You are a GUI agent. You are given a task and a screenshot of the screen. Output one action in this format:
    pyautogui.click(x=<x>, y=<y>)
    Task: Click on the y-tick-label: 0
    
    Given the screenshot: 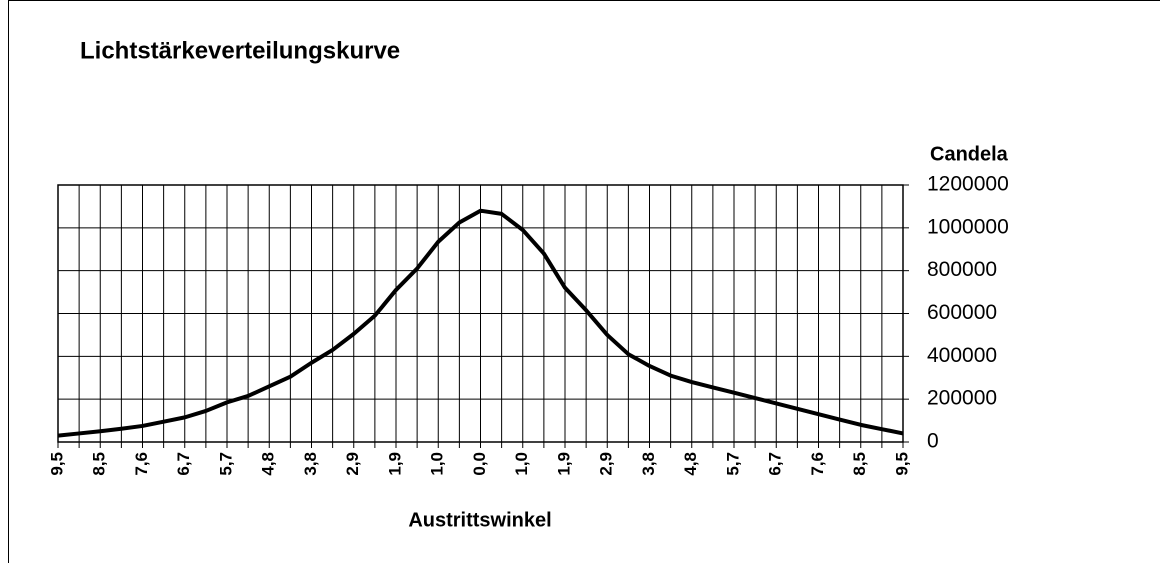 What is the action you would take?
    pyautogui.click(x=933, y=441)
    